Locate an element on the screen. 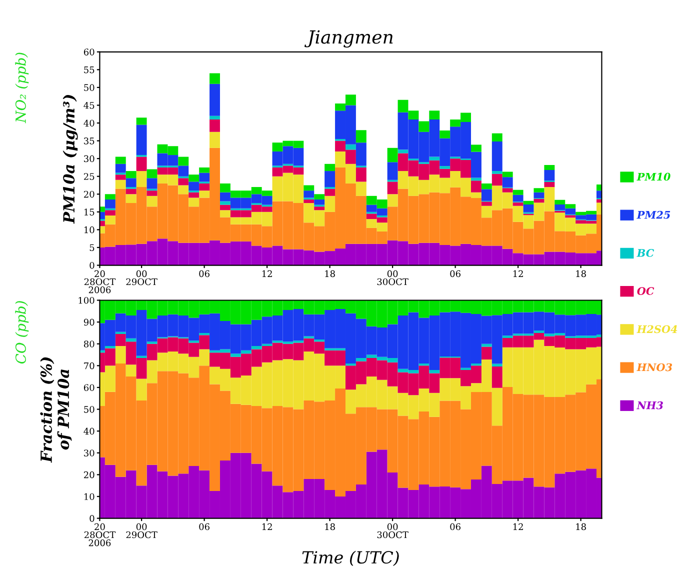 The height and width of the screenshot is (583, 683). y-tick-label: 15 is located at coordinates (89, 212).